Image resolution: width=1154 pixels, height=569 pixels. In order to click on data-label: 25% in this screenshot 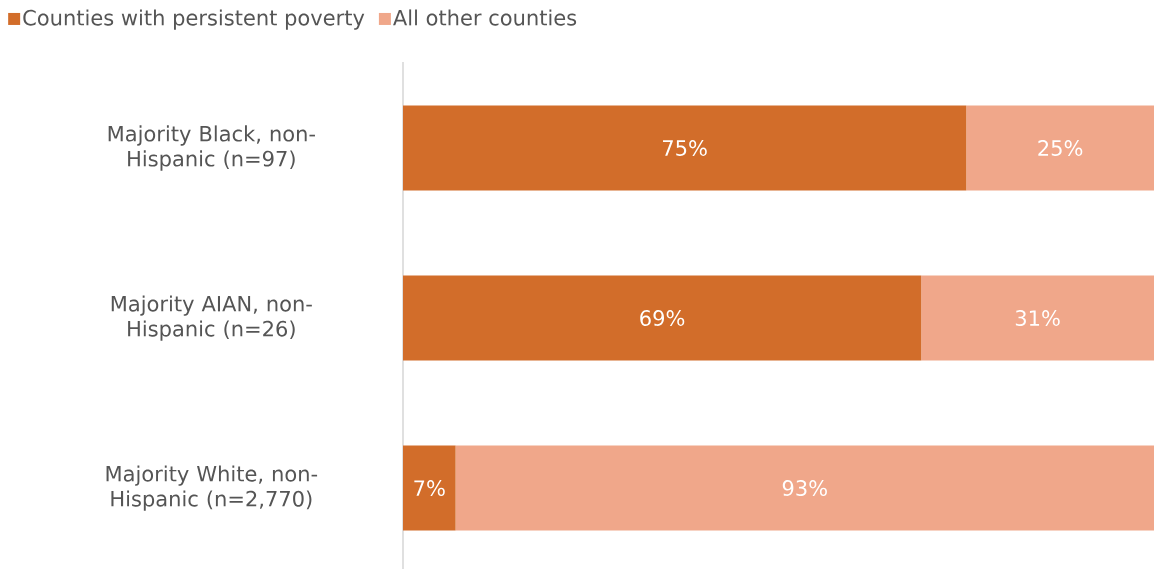, I will do `click(1060, 148)`.